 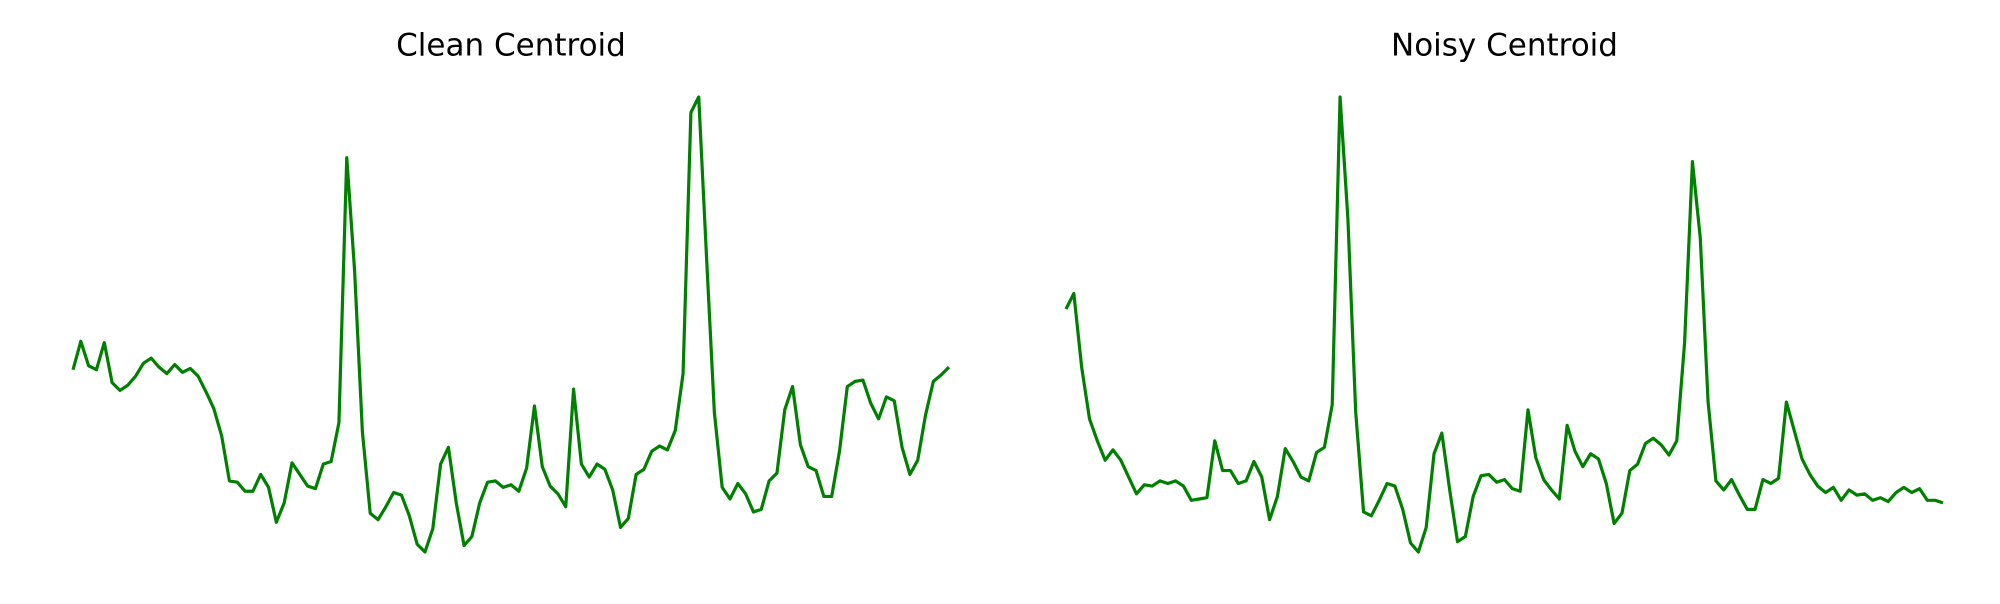 I want to click on chart-title: Noisy Centroid, so click(x=1504, y=46).